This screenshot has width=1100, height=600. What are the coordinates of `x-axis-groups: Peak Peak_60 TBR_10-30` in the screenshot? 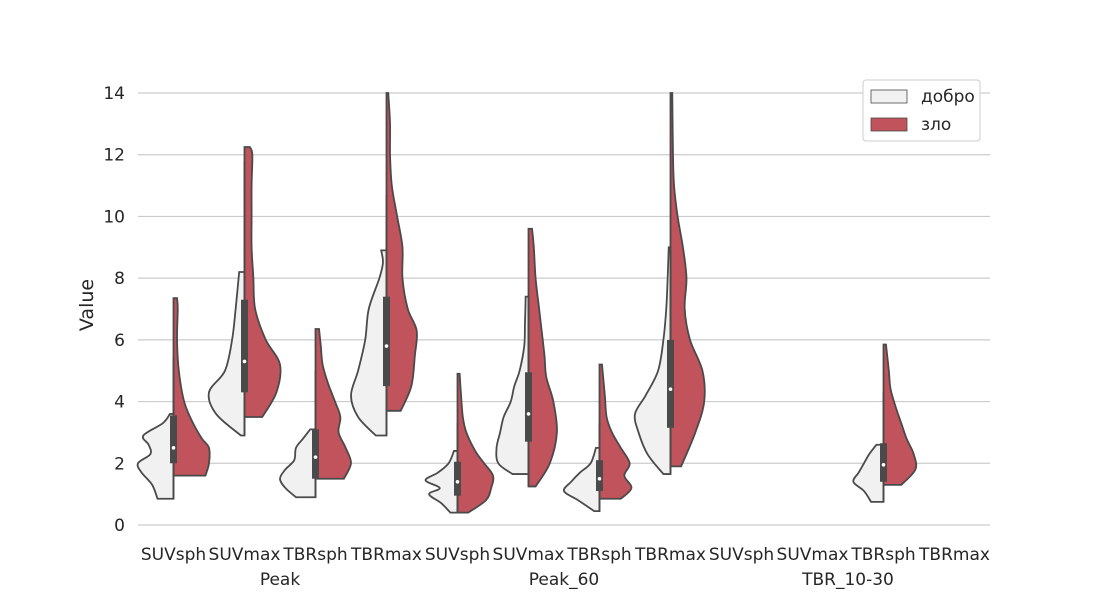 It's located at (577, 580).